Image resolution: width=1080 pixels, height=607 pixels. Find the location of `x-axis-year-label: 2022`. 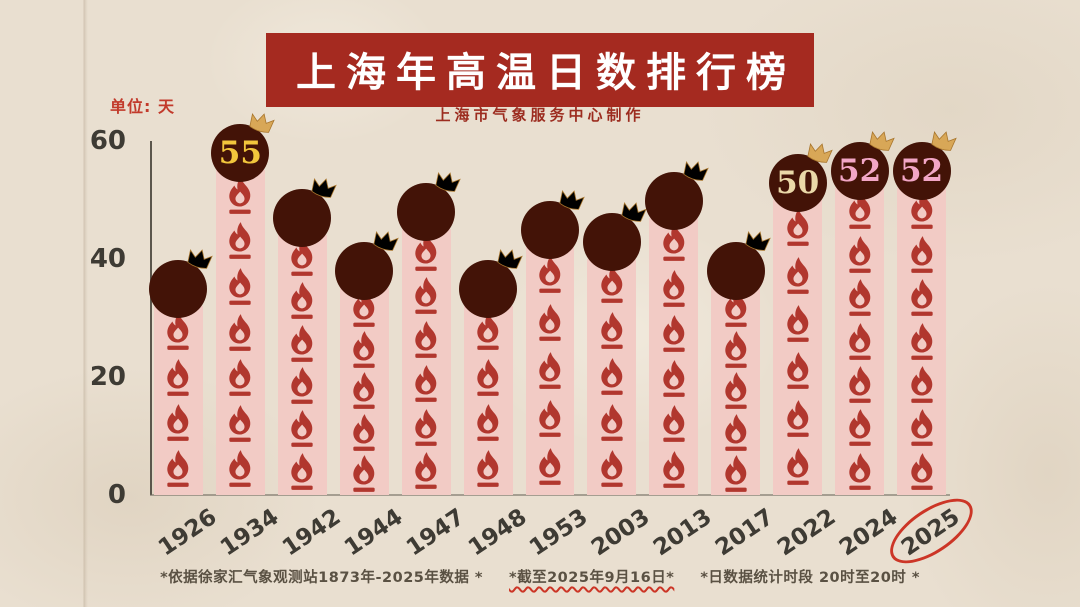

x-axis-year-label: 2022 is located at coordinates (807, 533).